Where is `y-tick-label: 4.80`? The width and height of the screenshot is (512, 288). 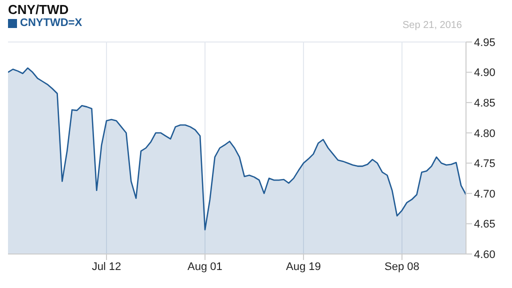 y-tick-label: 4.80 is located at coordinates (485, 134).